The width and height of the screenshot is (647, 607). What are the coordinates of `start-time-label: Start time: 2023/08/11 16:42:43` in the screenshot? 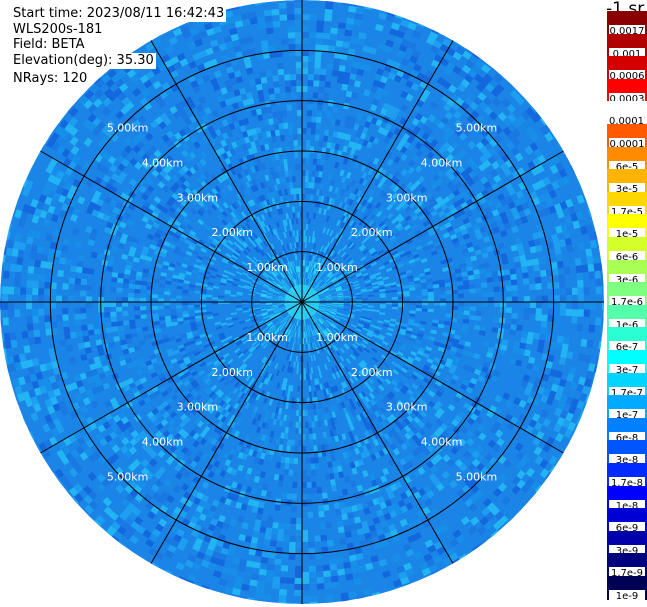 It's located at (119, 14).